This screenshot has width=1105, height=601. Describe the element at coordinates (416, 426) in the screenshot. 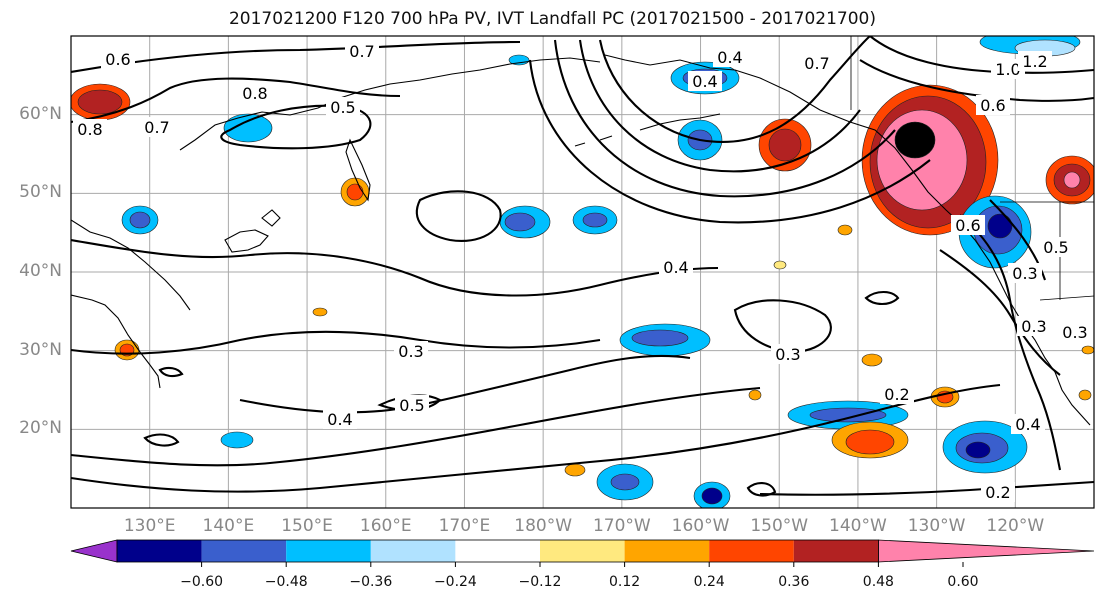

I see `contour-0.3-south` at that location.